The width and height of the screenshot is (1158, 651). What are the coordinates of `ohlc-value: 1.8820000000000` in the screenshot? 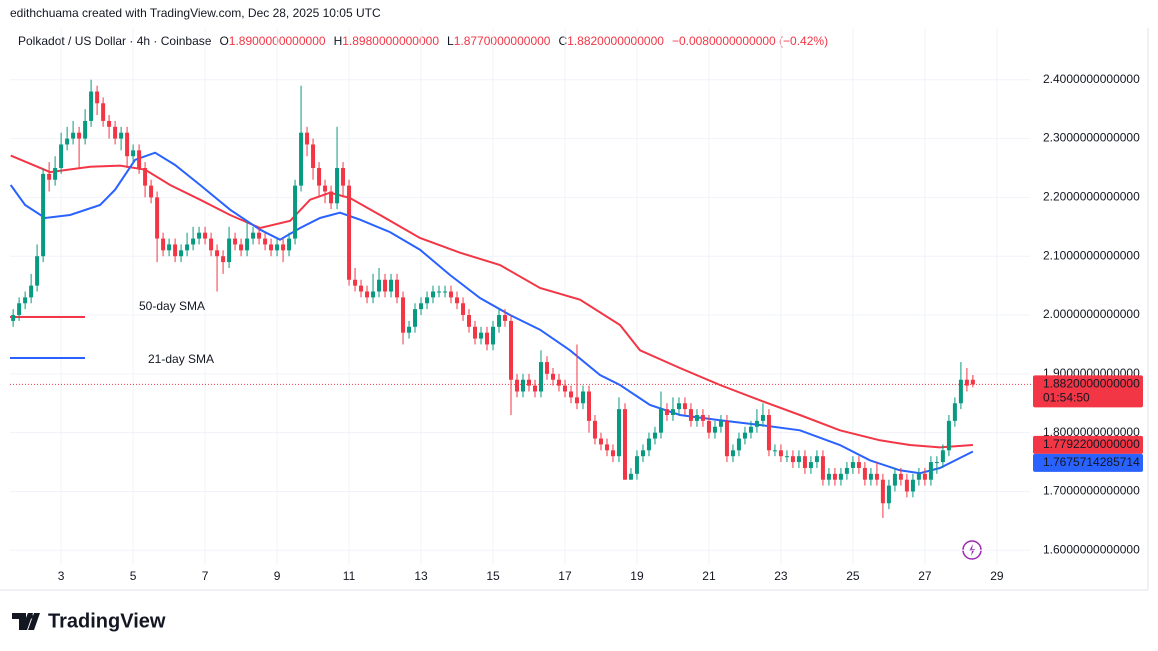 It's located at (615, 41).